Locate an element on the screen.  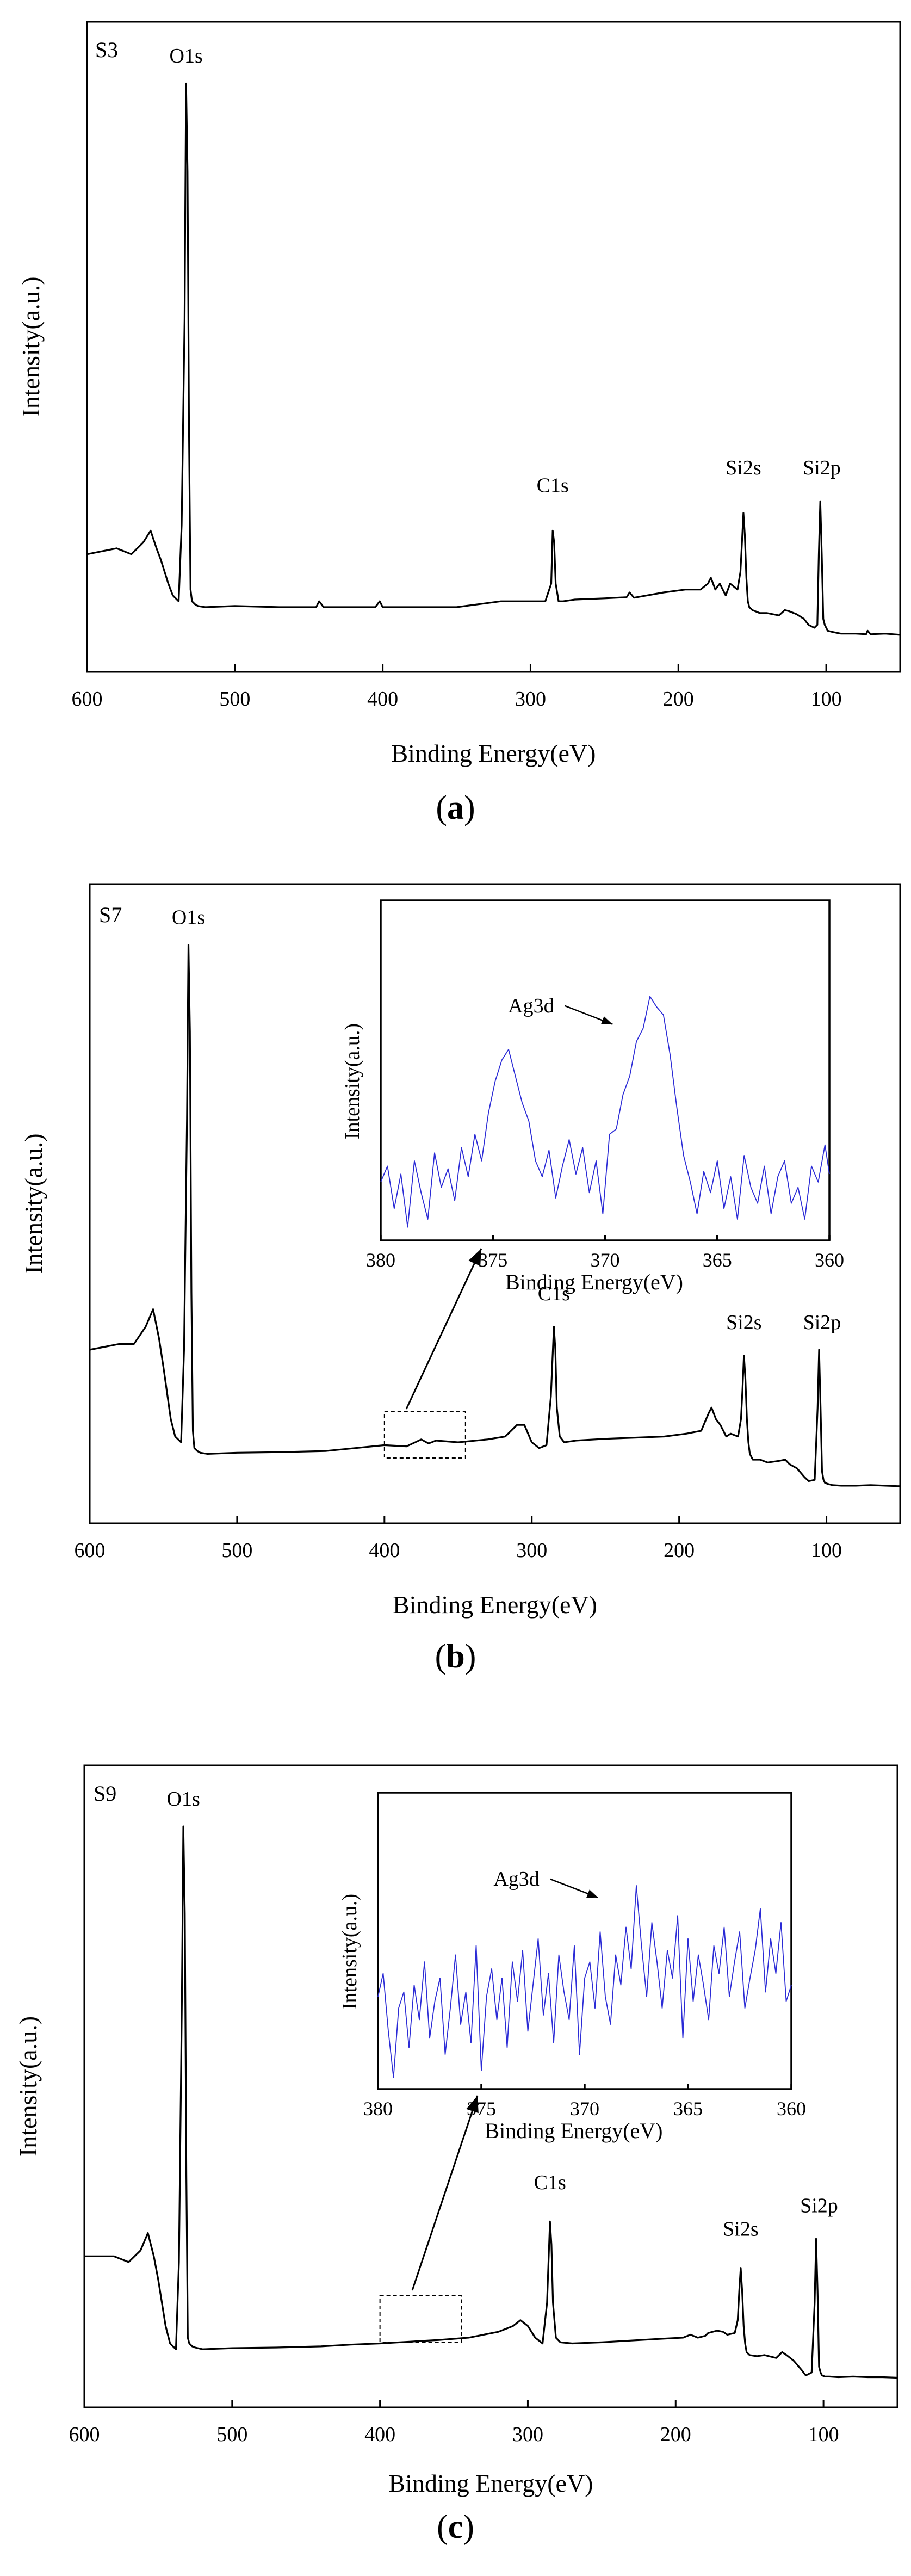
caption-c: (c) is located at coordinates (456, 2527).